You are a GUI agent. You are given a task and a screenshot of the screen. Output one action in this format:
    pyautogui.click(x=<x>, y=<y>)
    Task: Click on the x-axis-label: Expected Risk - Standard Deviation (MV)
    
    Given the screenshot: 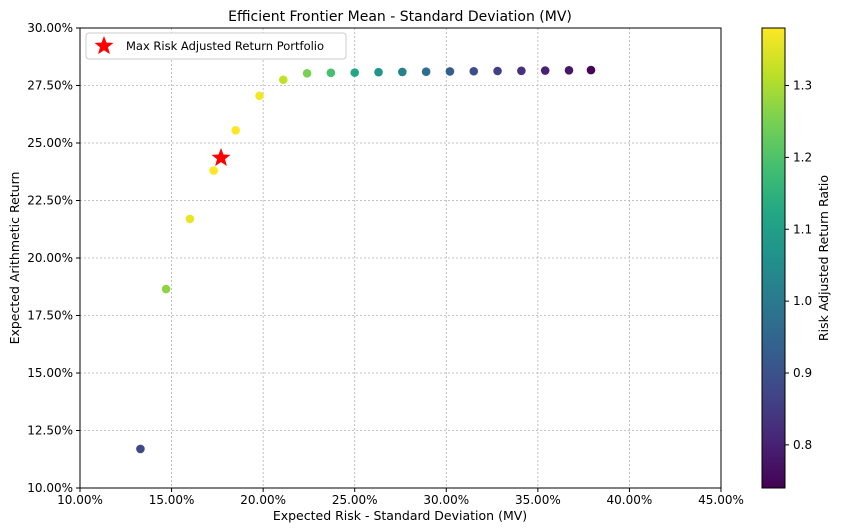 What is the action you would take?
    pyautogui.click(x=400, y=515)
    